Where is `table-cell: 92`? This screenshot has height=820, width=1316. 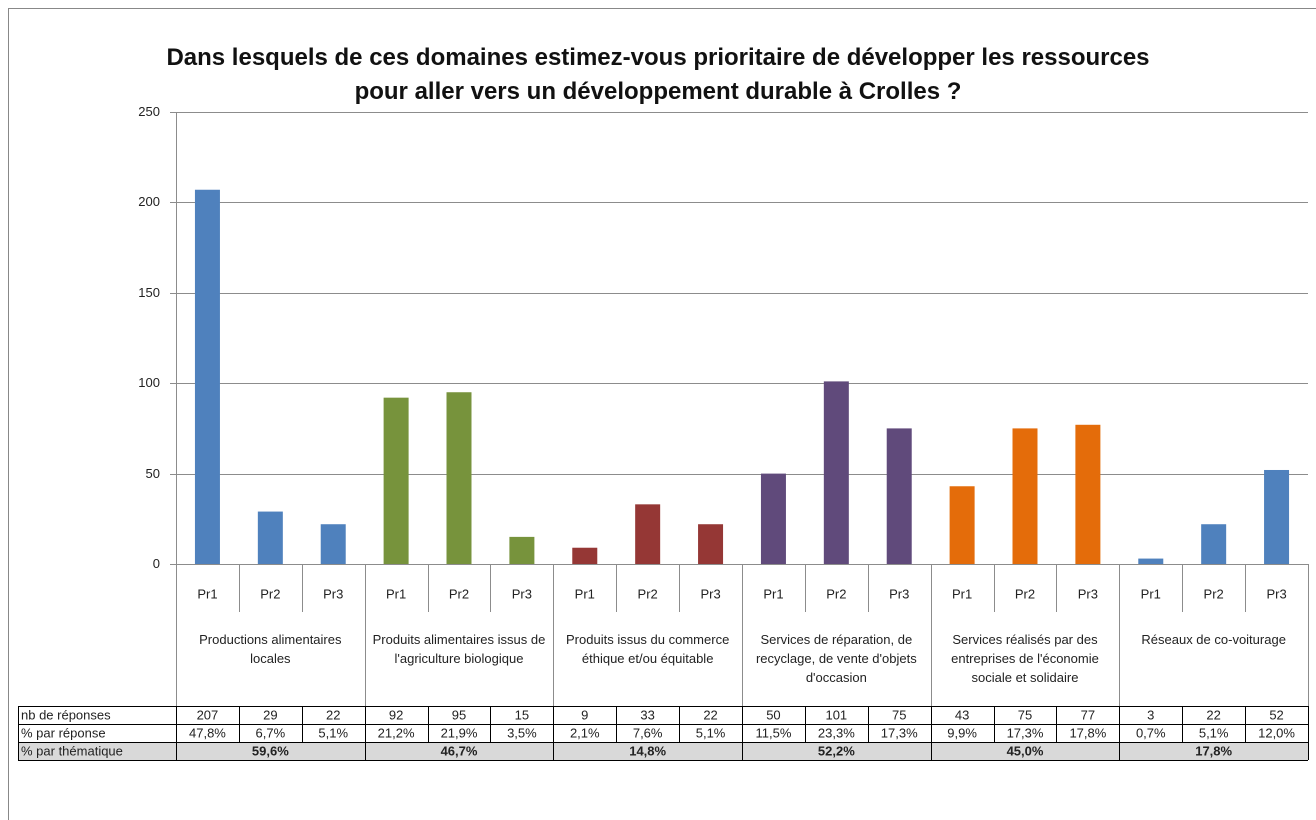 table-cell: 92 is located at coordinates (396, 714).